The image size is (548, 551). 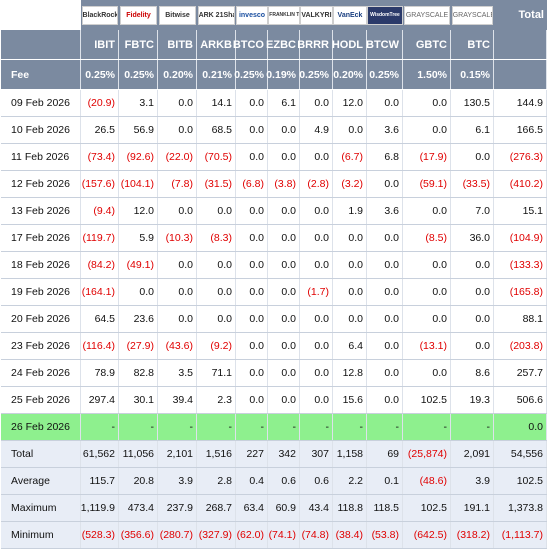 What do you see at coordinates (216, 400) in the screenshot?
I see `flow-cell: 2.3` at bounding box center [216, 400].